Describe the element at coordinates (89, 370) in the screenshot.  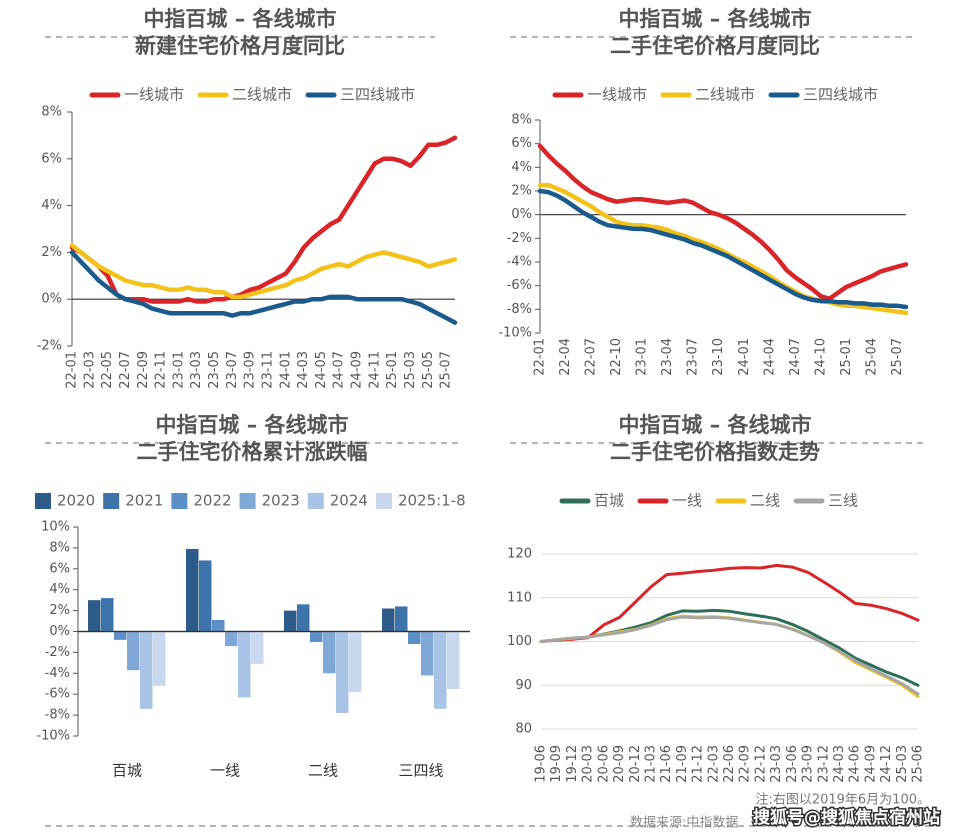
I see `x-tick-label: 22-03` at that location.